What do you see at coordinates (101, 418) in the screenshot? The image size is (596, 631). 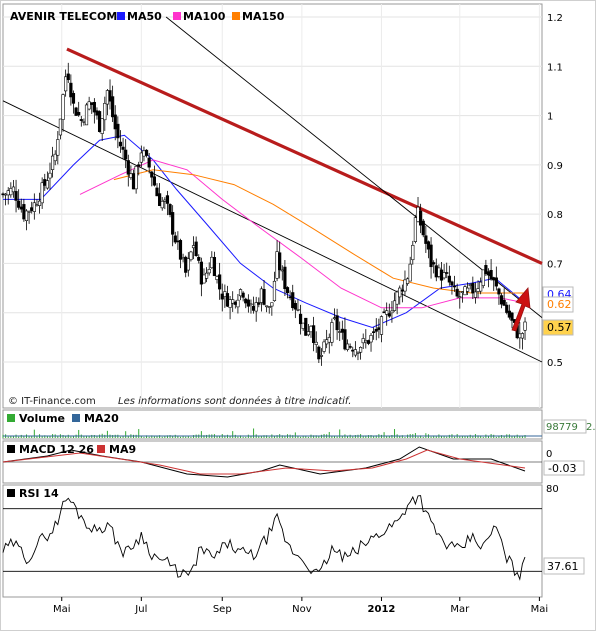 I see `legend-label-ma20: MA20` at bounding box center [101, 418].